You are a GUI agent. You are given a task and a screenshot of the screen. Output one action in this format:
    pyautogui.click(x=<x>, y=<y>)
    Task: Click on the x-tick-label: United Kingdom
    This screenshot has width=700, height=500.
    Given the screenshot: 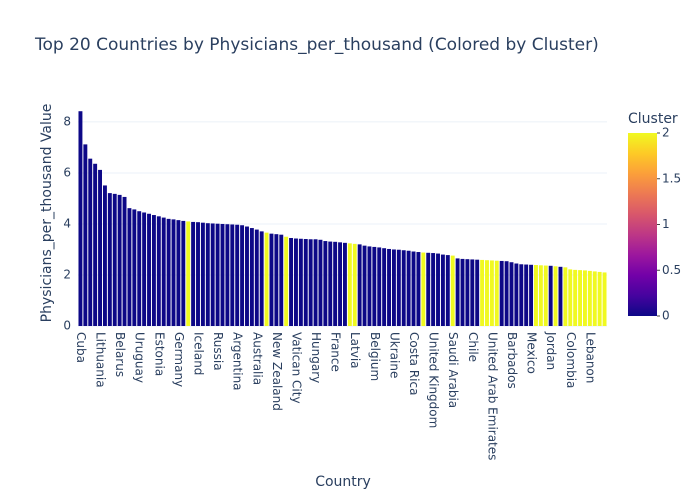 What is the action you would take?
    pyautogui.click(x=434, y=380)
    